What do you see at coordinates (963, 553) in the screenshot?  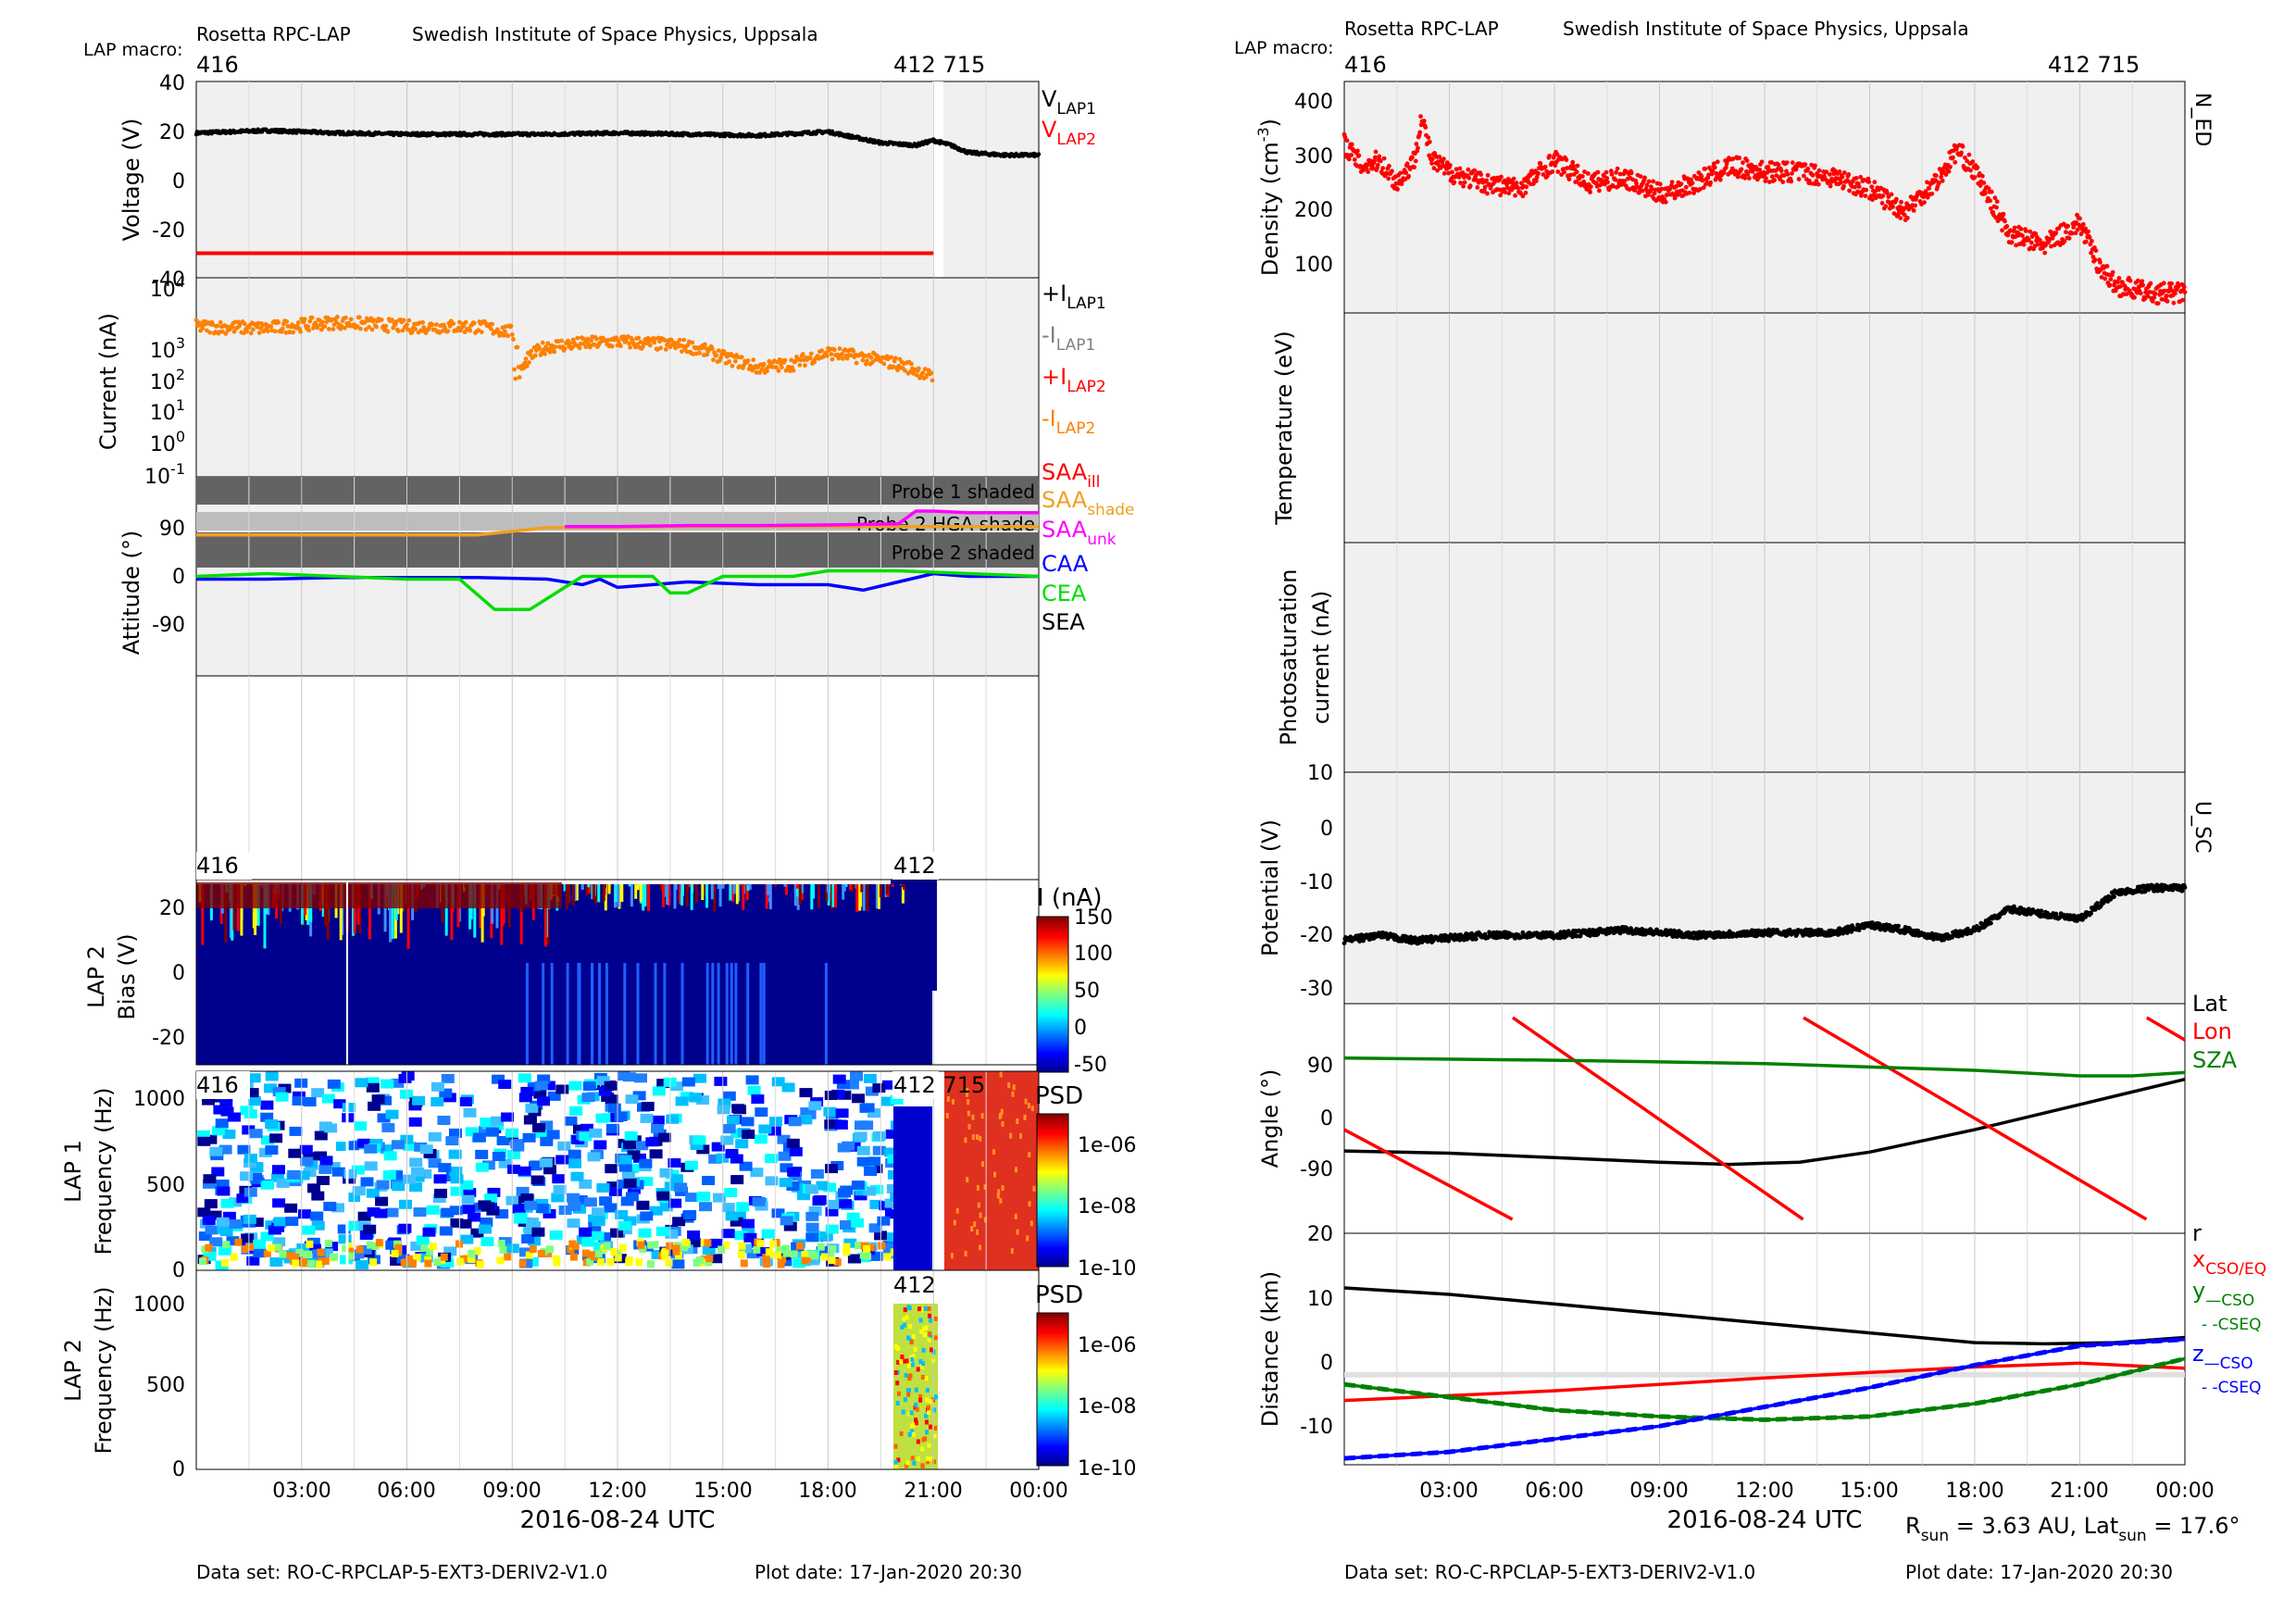 I see `shade-label-probe2: Probe 2 shaded` at bounding box center [963, 553].